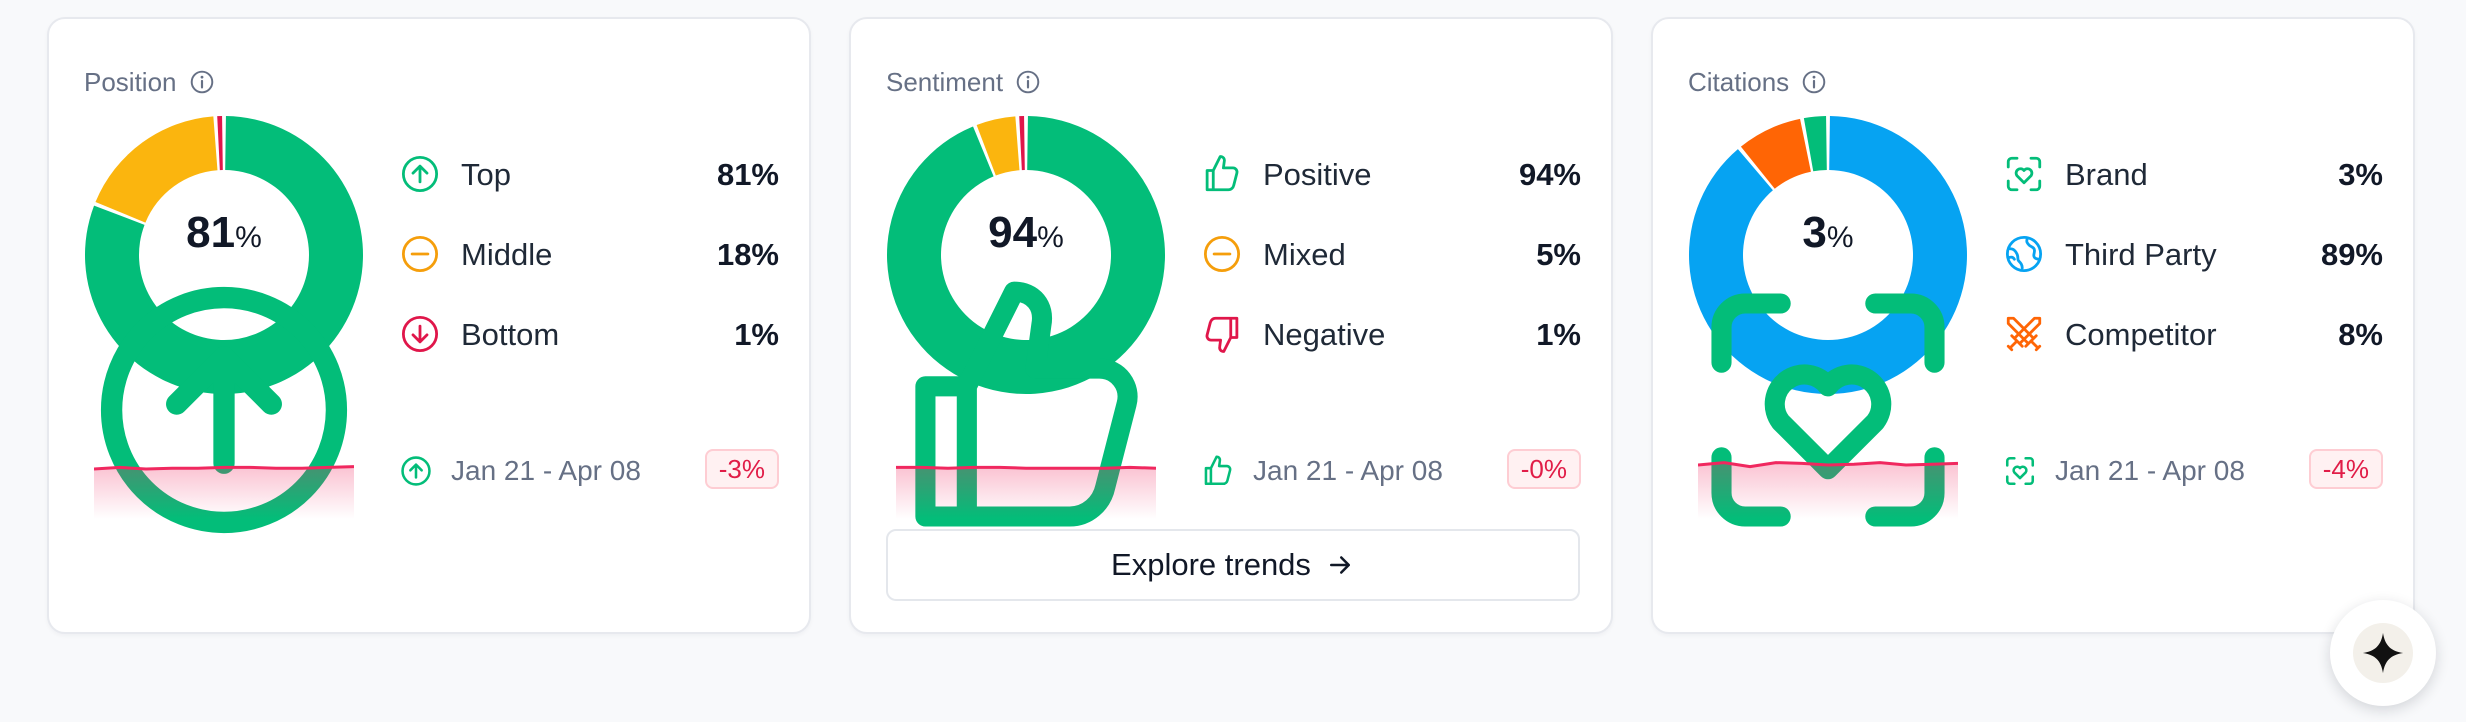 The width and height of the screenshot is (2466, 722). I want to click on legend-item-mixed: Mixed 5%, so click(1391, 273).